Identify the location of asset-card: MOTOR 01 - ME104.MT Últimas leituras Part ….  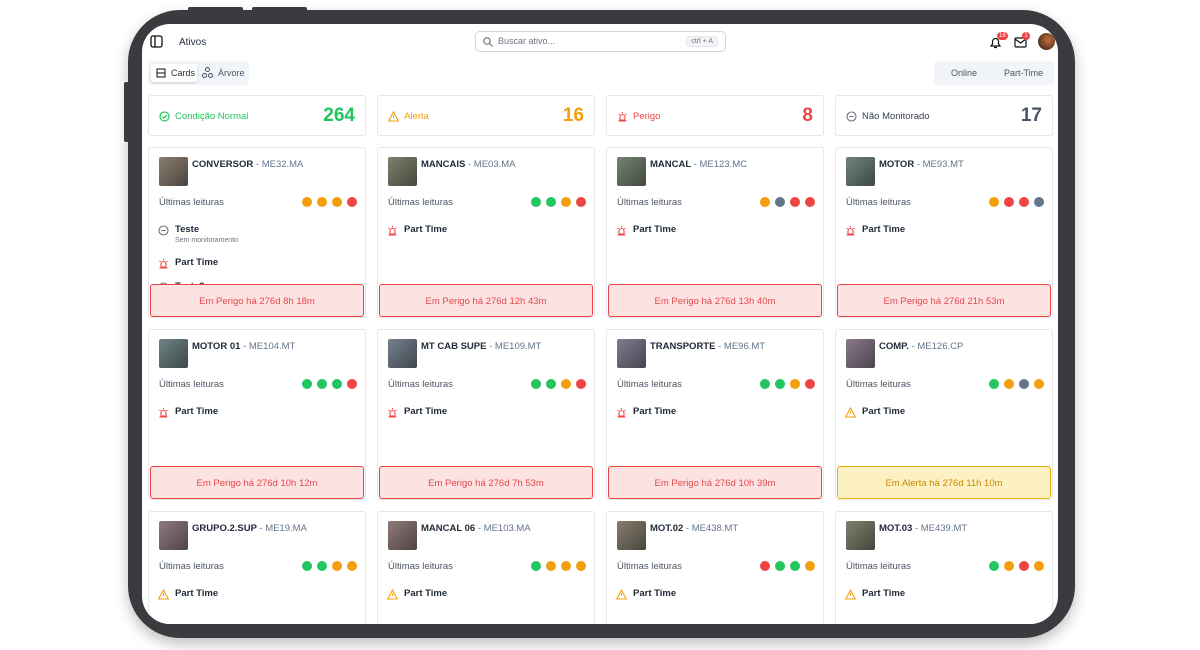
(257, 414).